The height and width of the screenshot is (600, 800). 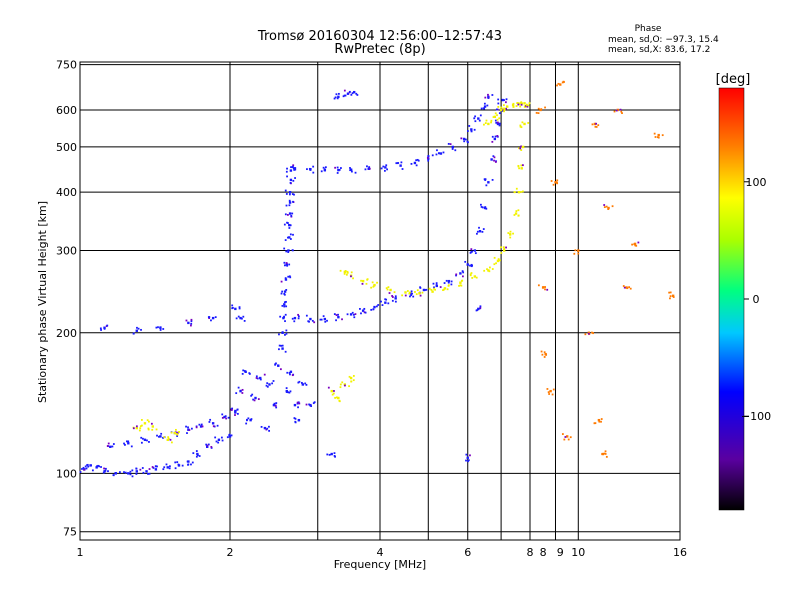 What do you see at coordinates (560, 552) in the screenshot?
I see `x-minor-tick-label: 9` at bounding box center [560, 552].